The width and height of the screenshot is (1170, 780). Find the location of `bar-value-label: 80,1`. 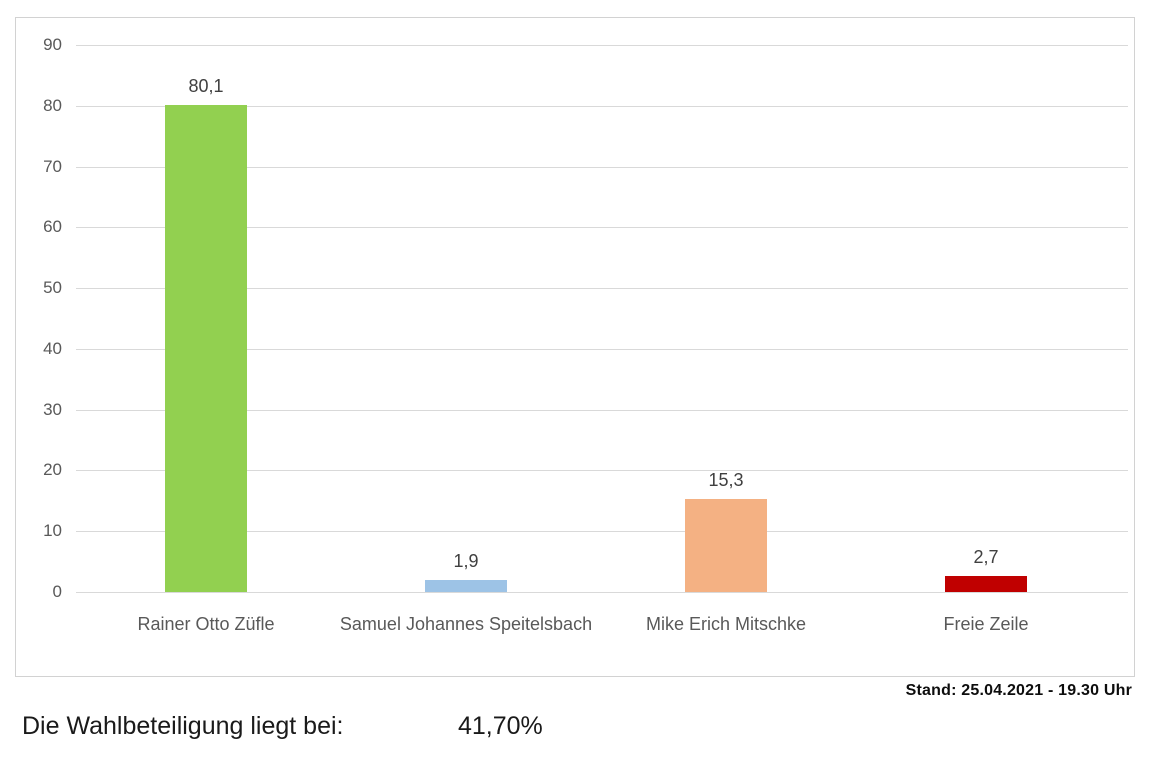

bar-value-label: 80,1 is located at coordinates (206, 86).